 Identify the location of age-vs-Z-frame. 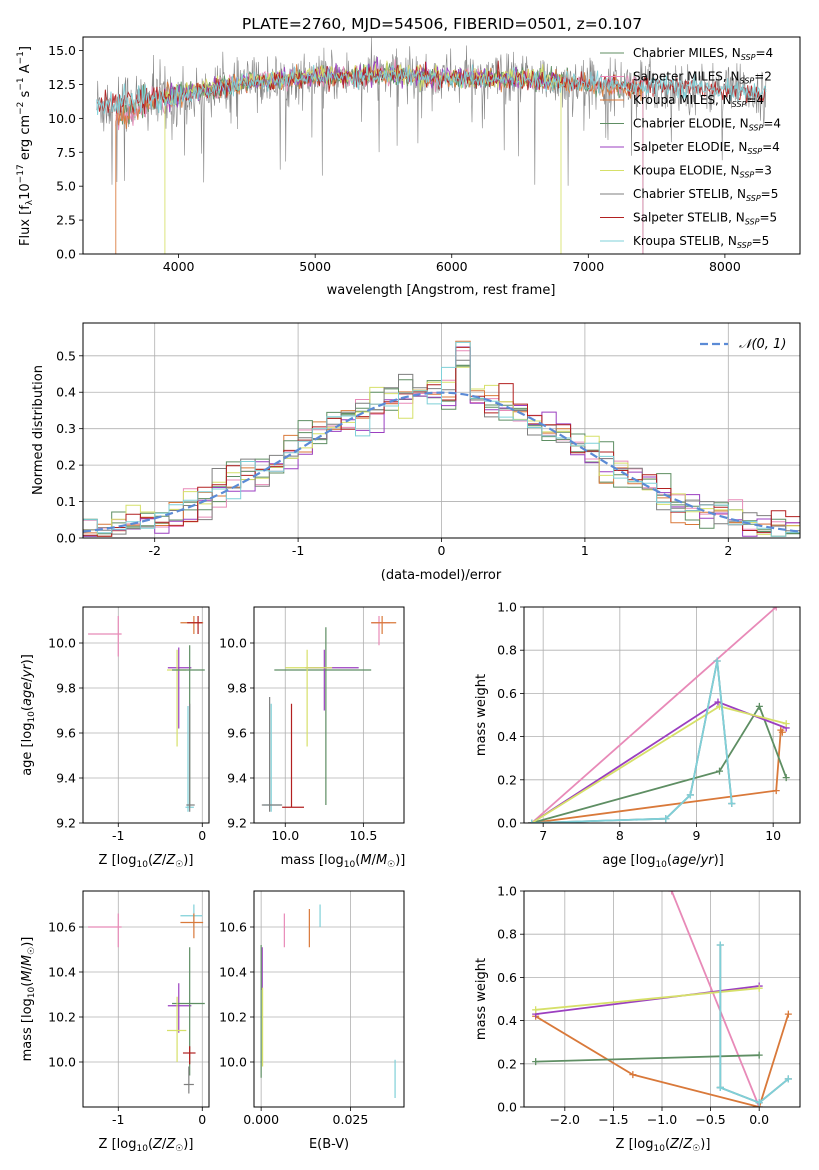
(146, 715).